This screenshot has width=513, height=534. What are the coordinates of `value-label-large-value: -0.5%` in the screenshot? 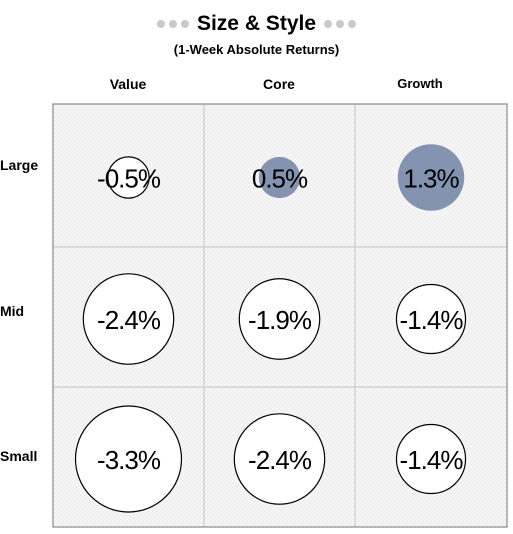 It's located at (129, 179).